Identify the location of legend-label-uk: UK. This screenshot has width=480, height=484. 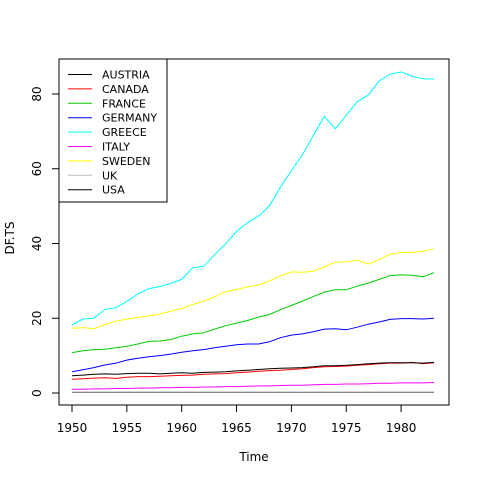
(110, 175).